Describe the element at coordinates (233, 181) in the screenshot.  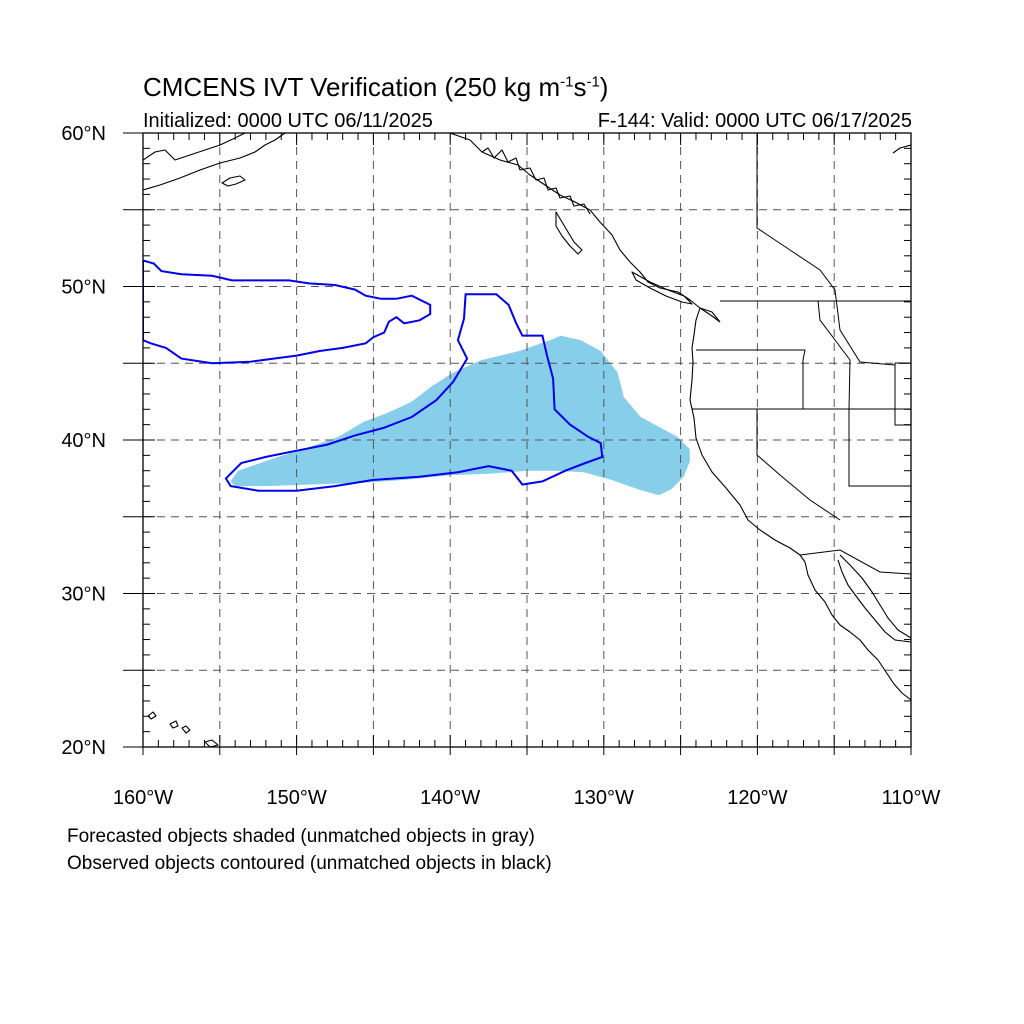
I see `island-kodiak` at that location.